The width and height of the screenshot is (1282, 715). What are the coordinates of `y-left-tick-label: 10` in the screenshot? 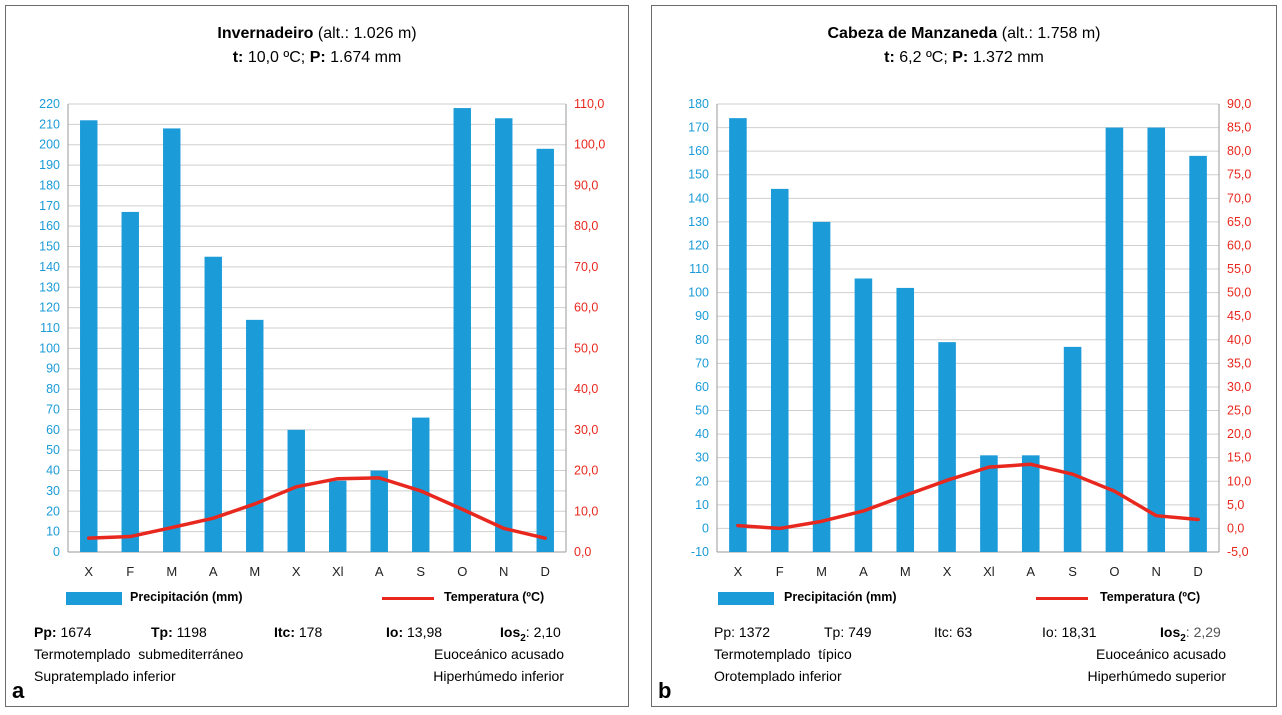 It's located at (53, 532).